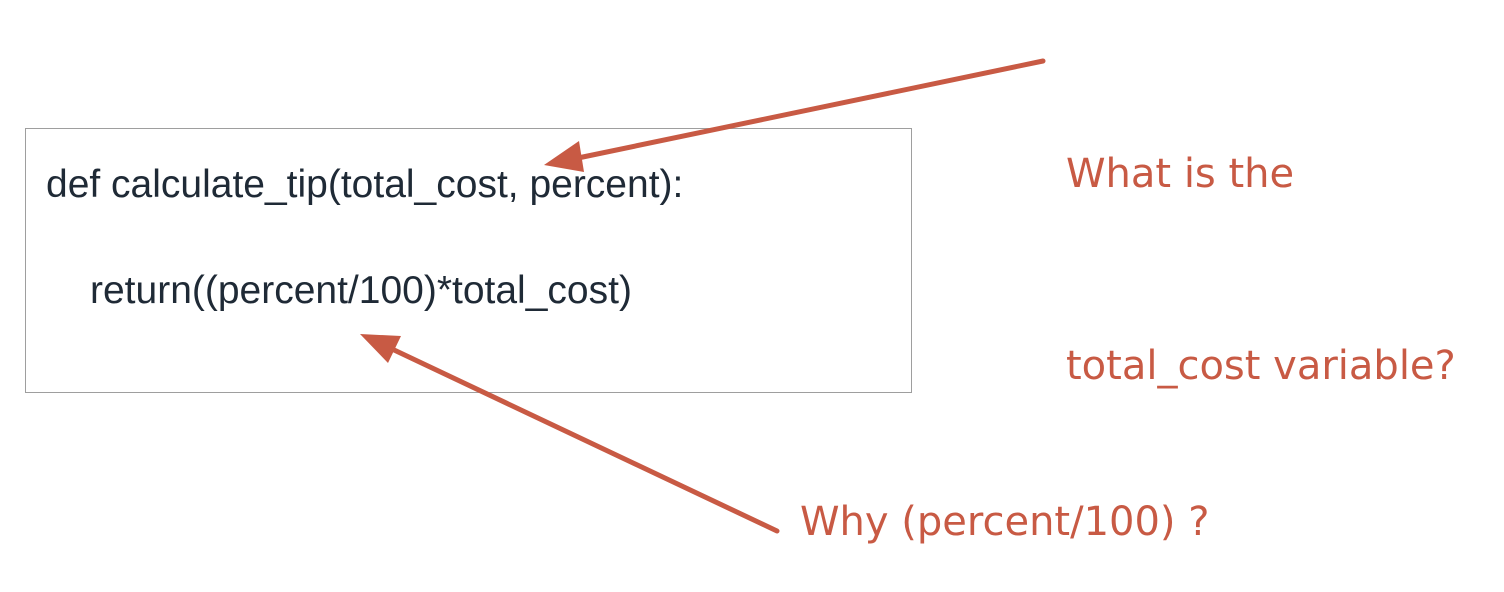 This screenshot has width=1504, height=592. What do you see at coordinates (1005, 522) in the screenshot?
I see `annotation-percent-question: Why (percent/100) ?` at bounding box center [1005, 522].